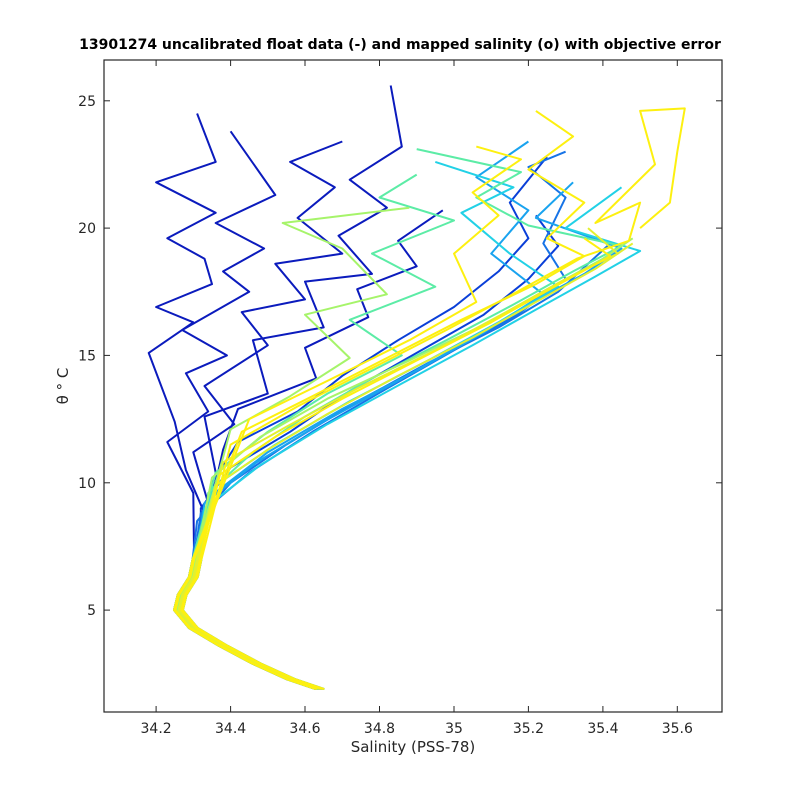  What do you see at coordinates (677, 729) in the screenshot?
I see `x-tick-label: 35.6` at bounding box center [677, 729].